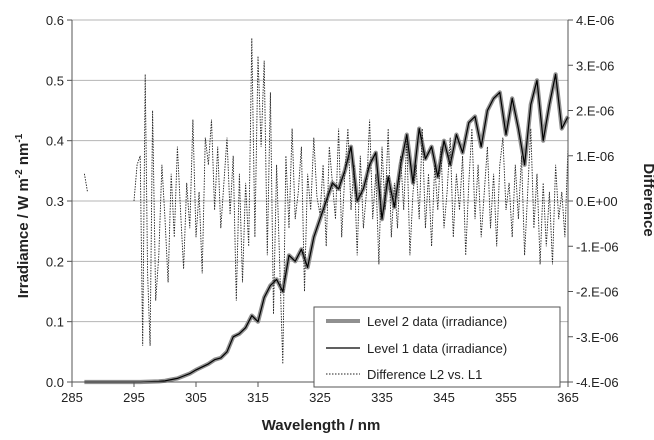 Image resolution: width=654 pixels, height=440 pixels. I want to click on x-tick-label: 305, so click(196, 397).